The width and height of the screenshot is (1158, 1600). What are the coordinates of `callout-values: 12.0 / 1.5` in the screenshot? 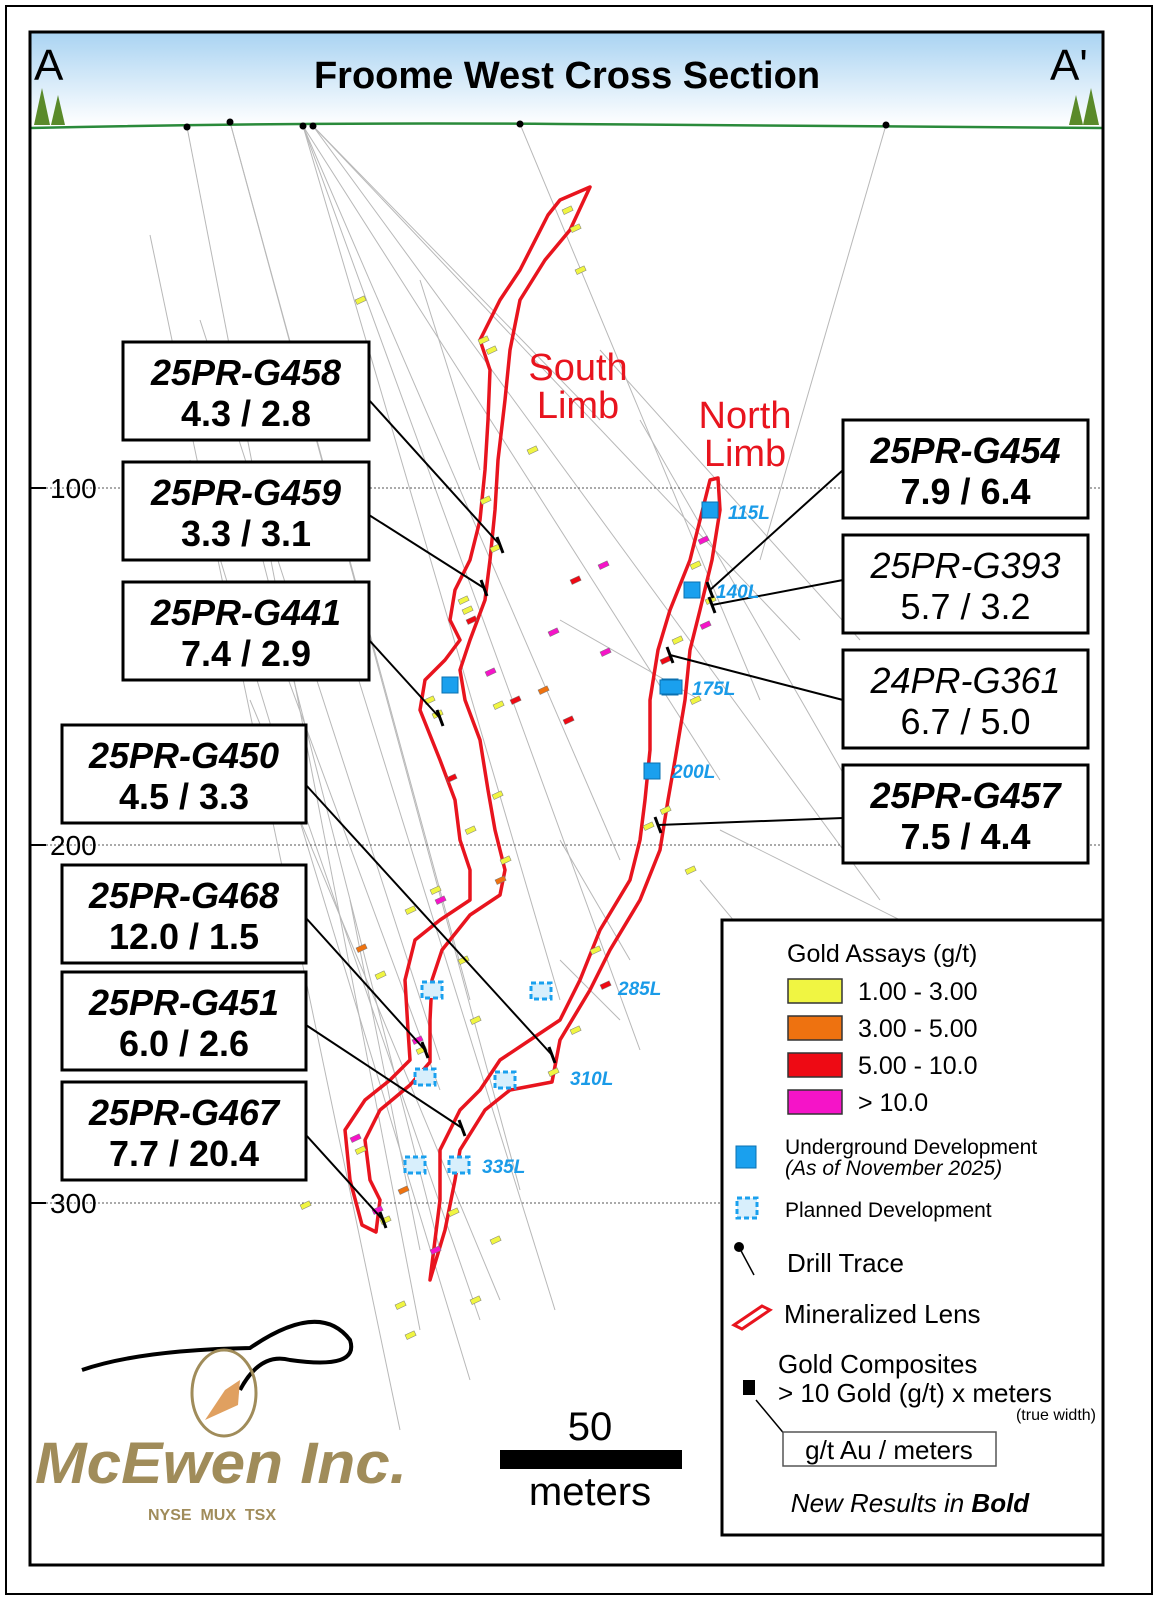 It's located at (184, 936).